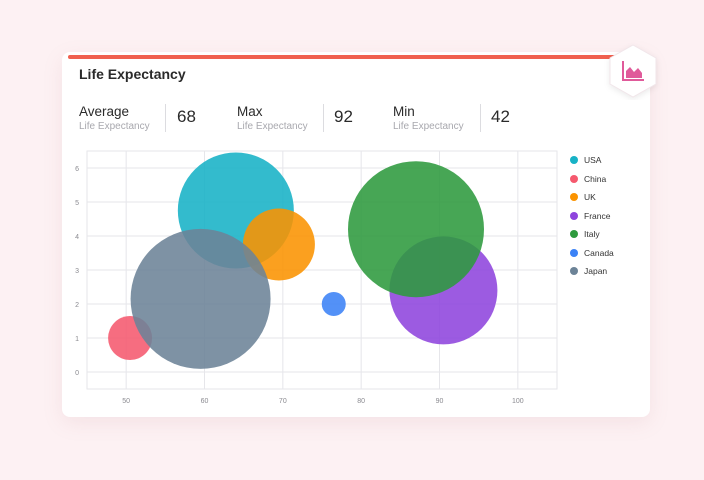 This screenshot has height=480, width=704. What do you see at coordinates (77, 203) in the screenshot?
I see `y-tick-label: 5` at bounding box center [77, 203].